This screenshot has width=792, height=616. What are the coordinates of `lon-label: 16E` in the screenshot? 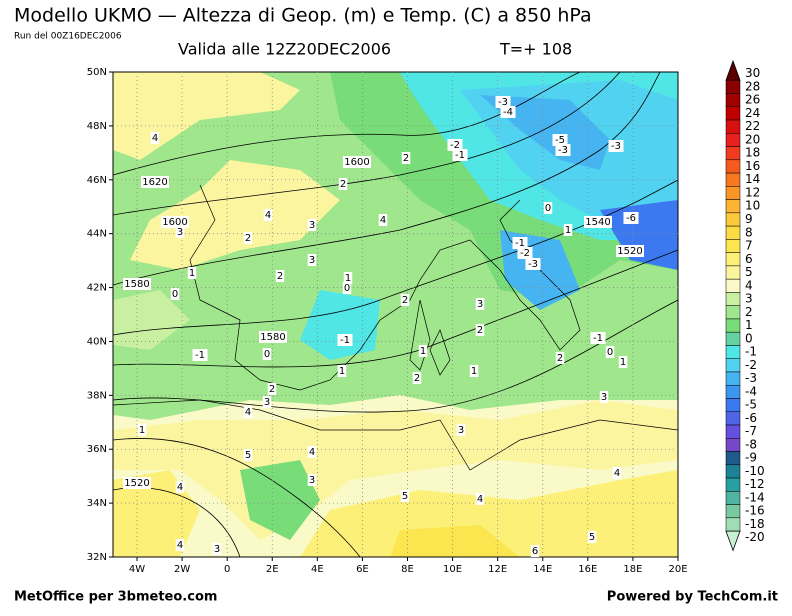 It's located at (587, 569).